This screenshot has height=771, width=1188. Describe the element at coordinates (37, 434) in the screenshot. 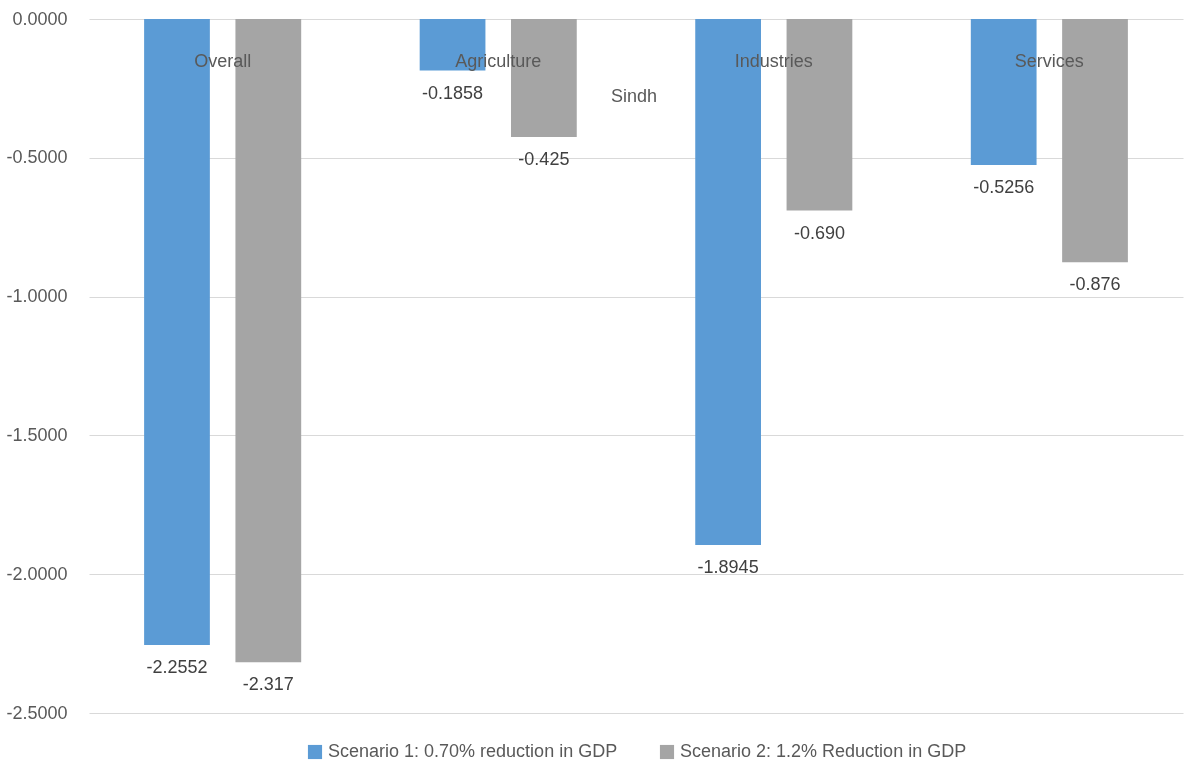

I see `y-tick-label: -1.5000` at that location.